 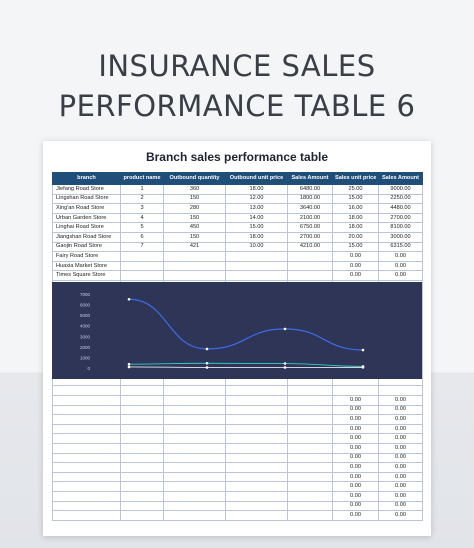 What do you see at coordinates (86, 275) in the screenshot?
I see `table-cell: Times Square Store` at bounding box center [86, 275].